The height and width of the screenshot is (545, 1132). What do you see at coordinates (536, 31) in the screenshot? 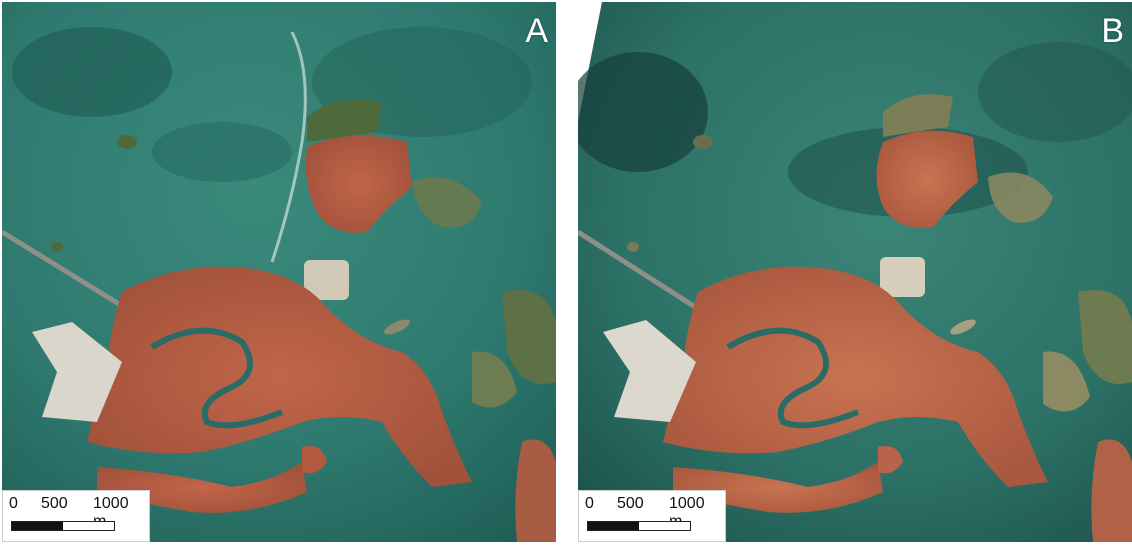
I see `panel-label: A` at bounding box center [536, 31].